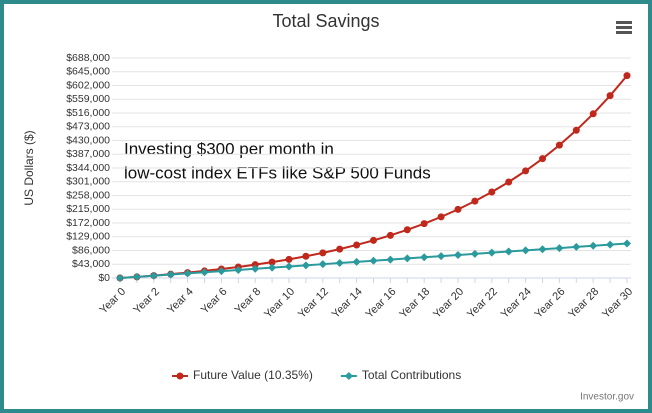 The image size is (652, 413). Describe the element at coordinates (104, 278) in the screenshot. I see `y-tick-label: $0` at that location.